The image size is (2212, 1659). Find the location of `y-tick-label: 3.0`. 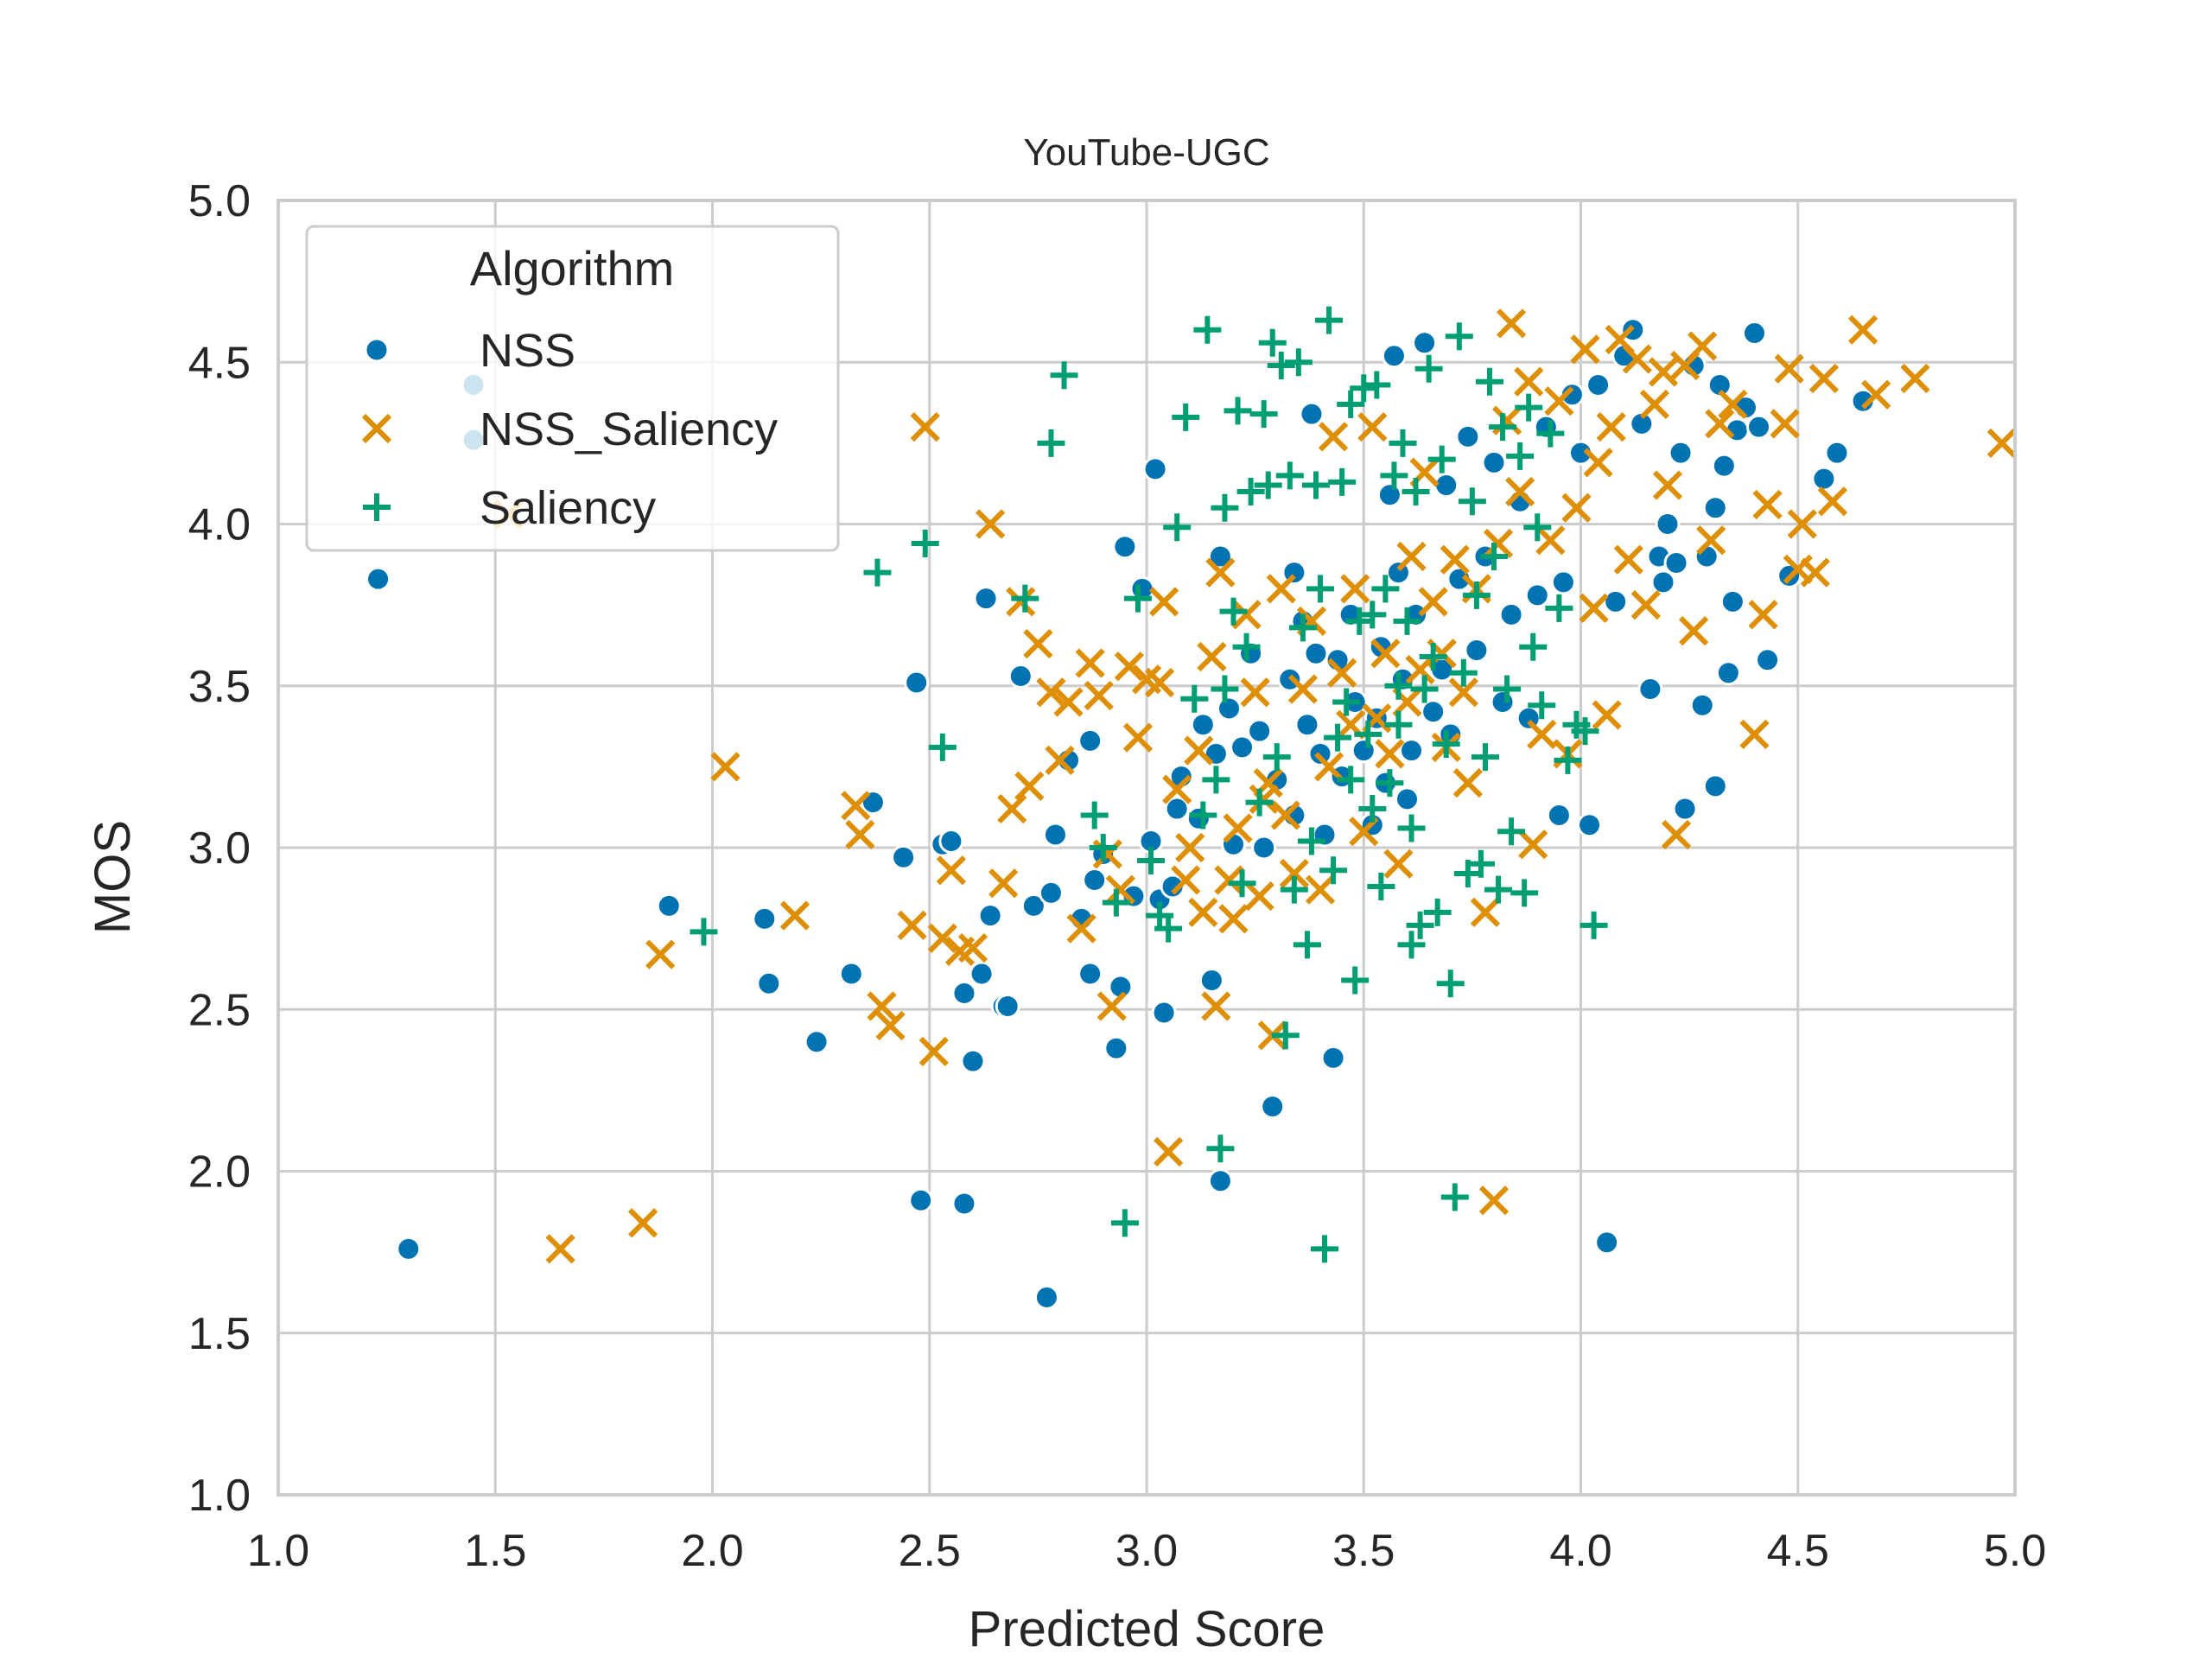

y-tick-label: 3.0 is located at coordinates (219, 848).